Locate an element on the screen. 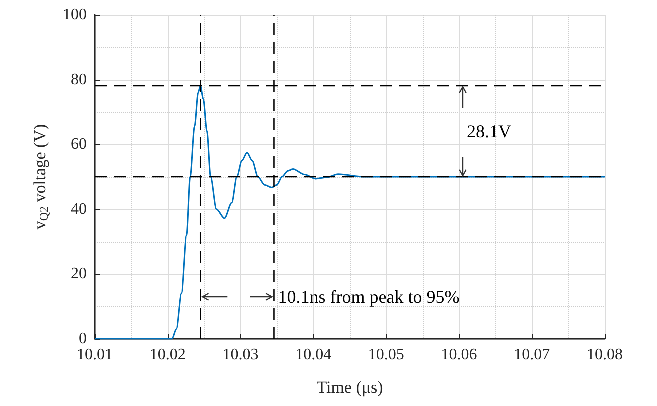 This screenshot has height=406, width=657. y-tick-label: 60 is located at coordinates (79, 145).